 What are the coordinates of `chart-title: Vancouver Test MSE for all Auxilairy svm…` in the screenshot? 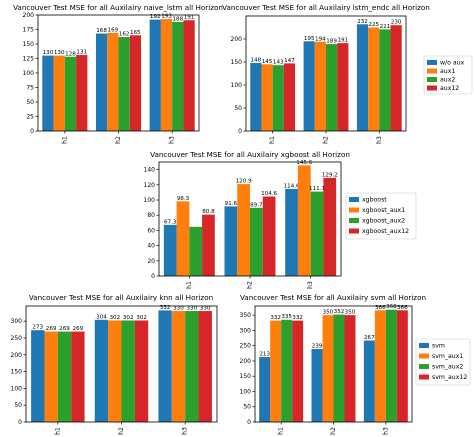 It's located at (333, 297).